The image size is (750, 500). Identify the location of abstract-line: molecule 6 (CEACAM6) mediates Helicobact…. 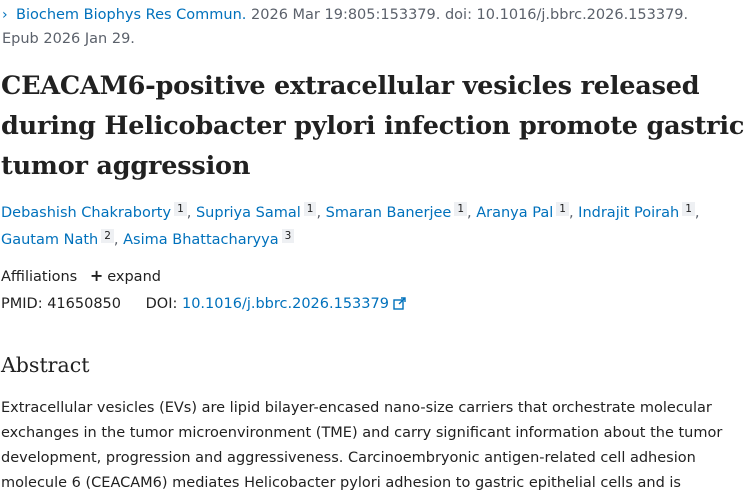
(341, 483).